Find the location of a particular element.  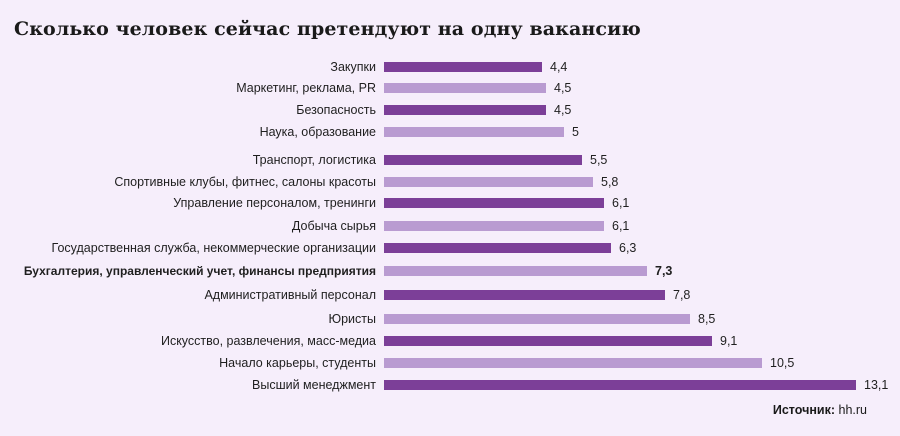

source-label: Источник: is located at coordinates (804, 410).